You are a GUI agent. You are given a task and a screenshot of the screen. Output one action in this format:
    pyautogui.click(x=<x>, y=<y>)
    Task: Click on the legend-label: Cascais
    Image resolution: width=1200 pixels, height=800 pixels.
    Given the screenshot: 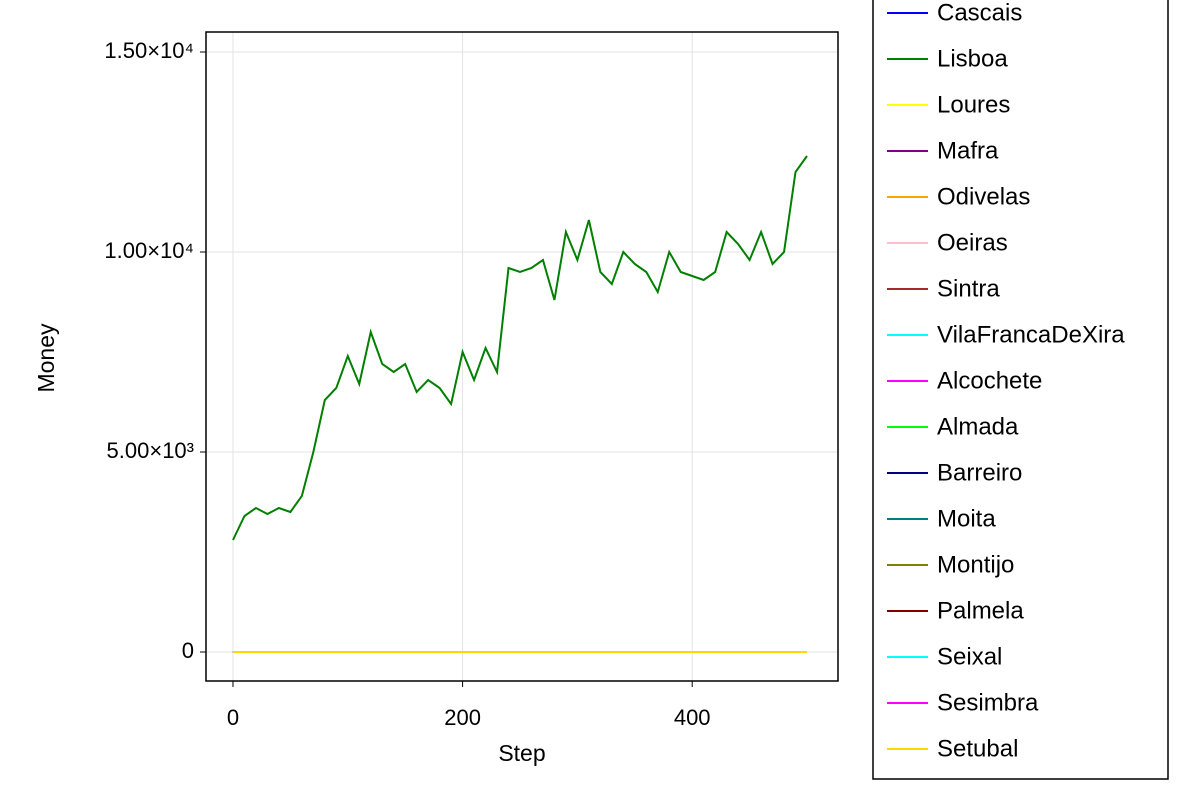 What is the action you would take?
    pyautogui.click(x=979, y=13)
    